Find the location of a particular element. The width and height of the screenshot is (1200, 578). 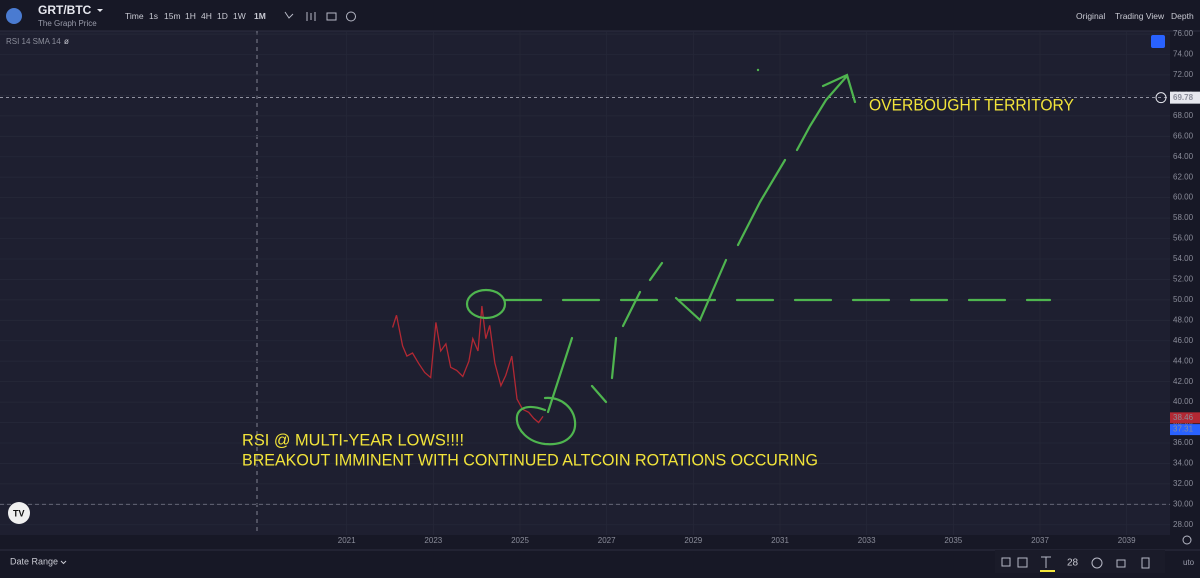

price-tag-label: 37.31 is located at coordinates (1183, 429).